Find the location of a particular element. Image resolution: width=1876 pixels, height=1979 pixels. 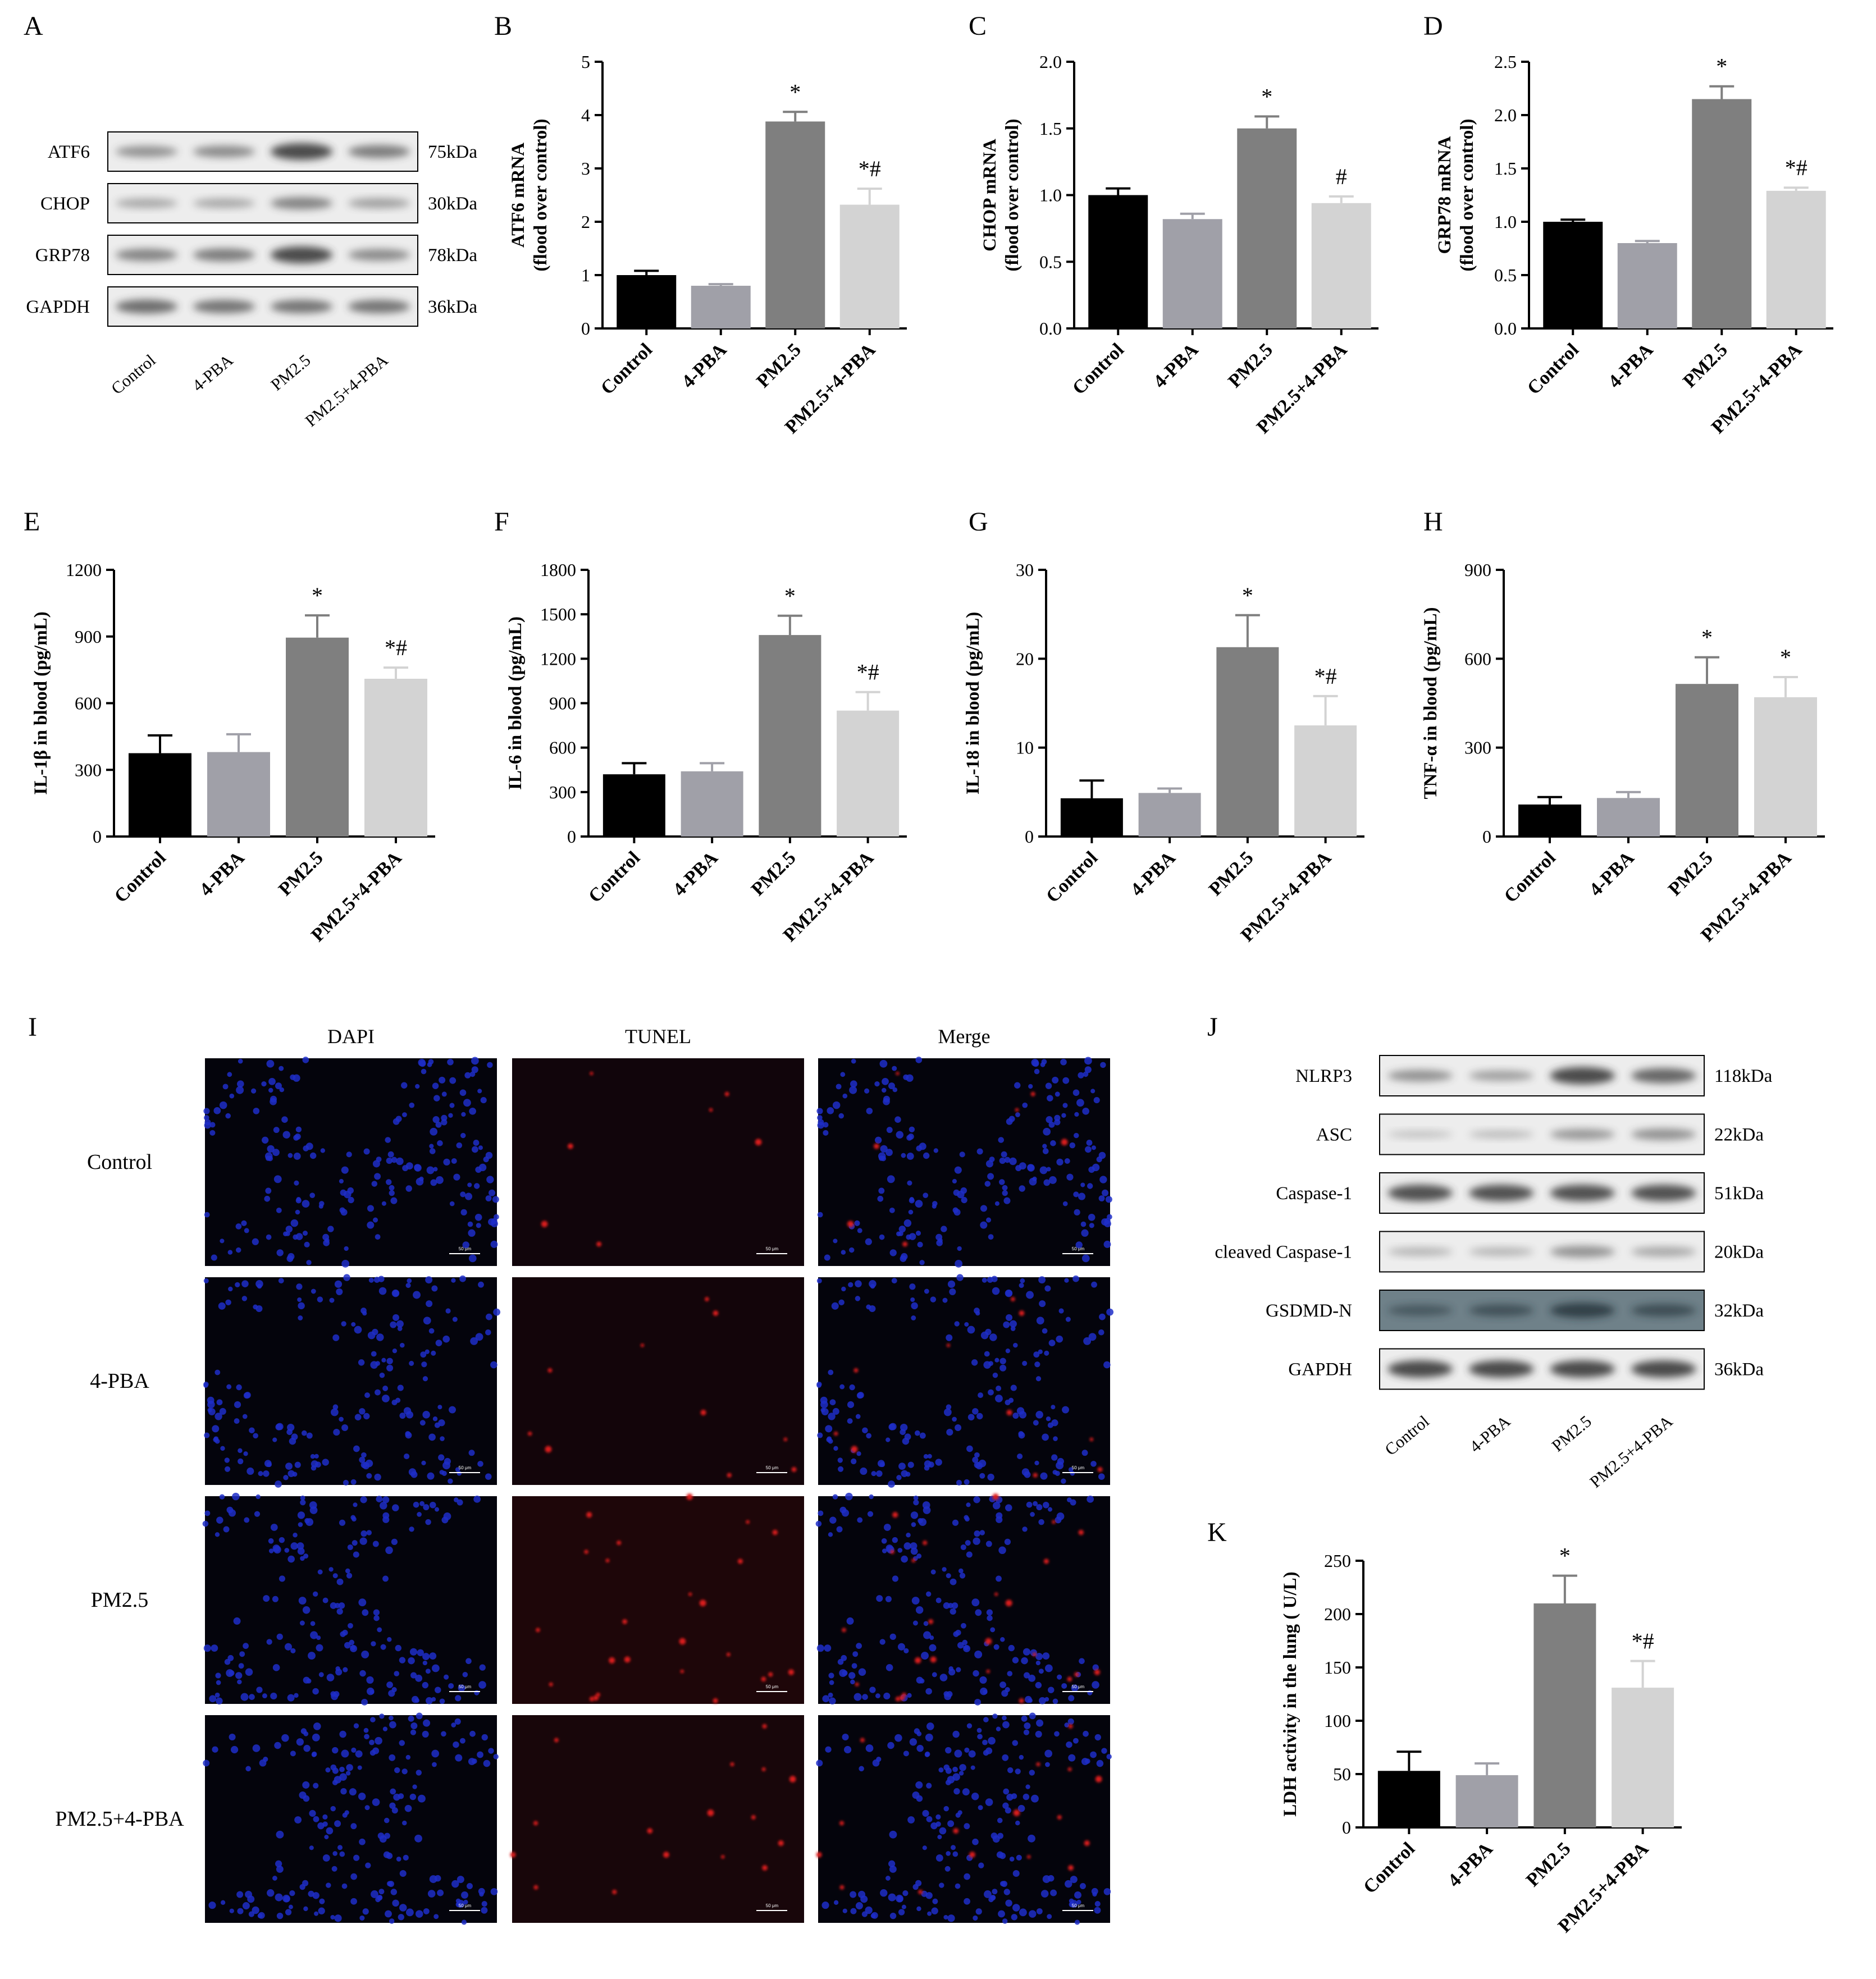

y-tick-label: 300 is located at coordinates (1477, 748).